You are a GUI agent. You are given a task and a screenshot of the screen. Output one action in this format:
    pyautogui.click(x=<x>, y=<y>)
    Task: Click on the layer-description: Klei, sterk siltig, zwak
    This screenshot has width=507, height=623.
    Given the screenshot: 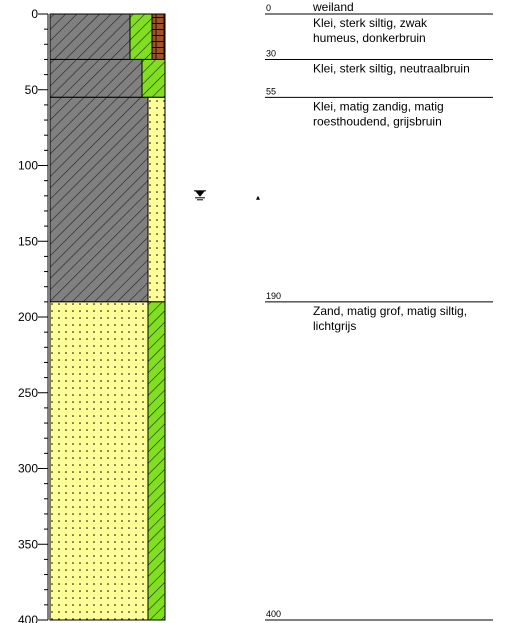 What is the action you would take?
    pyautogui.click(x=370, y=23)
    